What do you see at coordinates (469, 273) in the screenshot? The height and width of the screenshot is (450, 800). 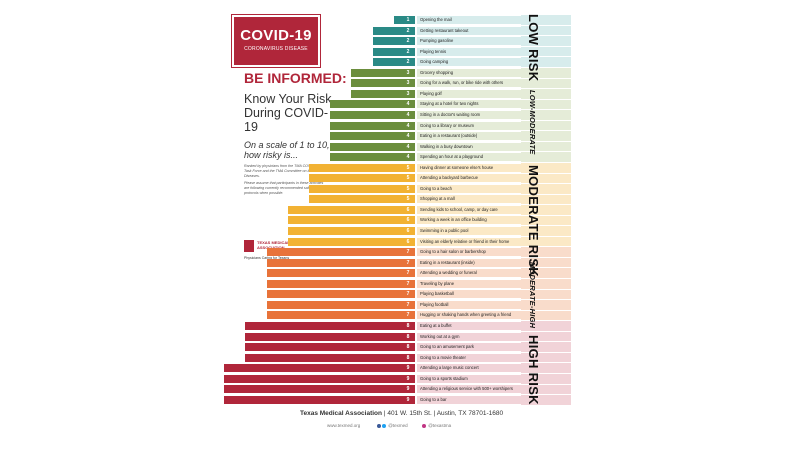 I see `activity-label: Attending a wedding or funeral` at bounding box center [469, 273].